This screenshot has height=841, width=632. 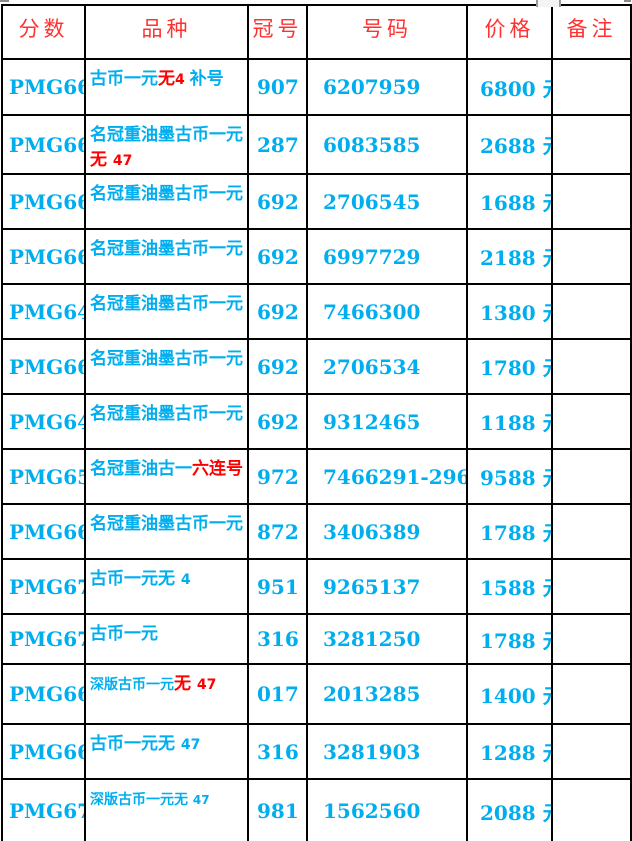 I want to click on screenshot-artifact-top-left, so click(x=4, y=1).